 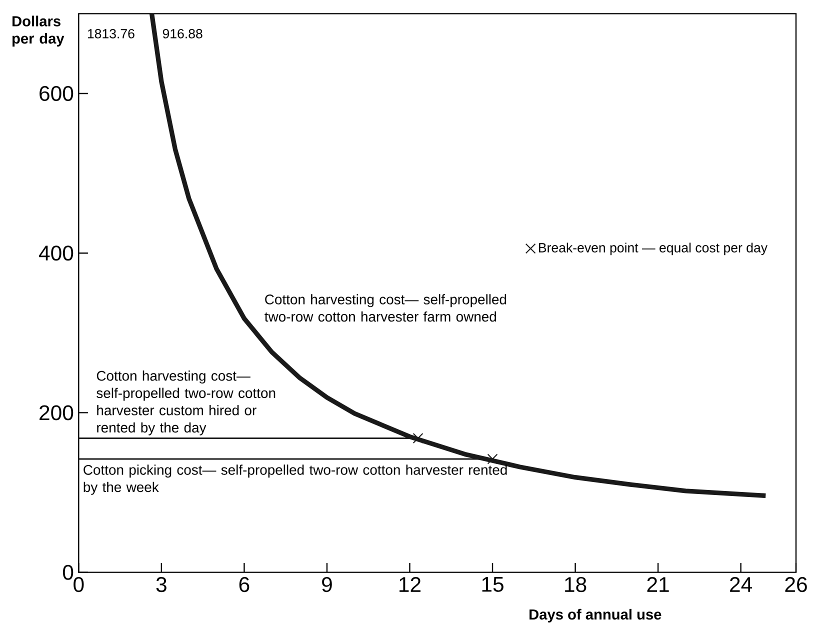 What do you see at coordinates (244, 584) in the screenshot?
I see `x-tick-label: 6` at bounding box center [244, 584].